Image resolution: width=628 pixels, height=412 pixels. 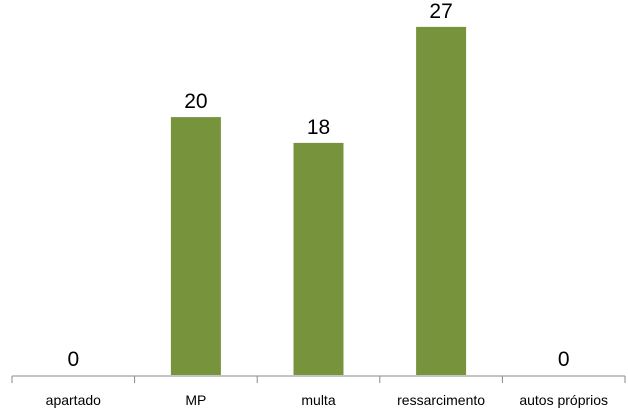 What do you see at coordinates (318, 400) in the screenshot?
I see `category-label-multa: multa` at bounding box center [318, 400].